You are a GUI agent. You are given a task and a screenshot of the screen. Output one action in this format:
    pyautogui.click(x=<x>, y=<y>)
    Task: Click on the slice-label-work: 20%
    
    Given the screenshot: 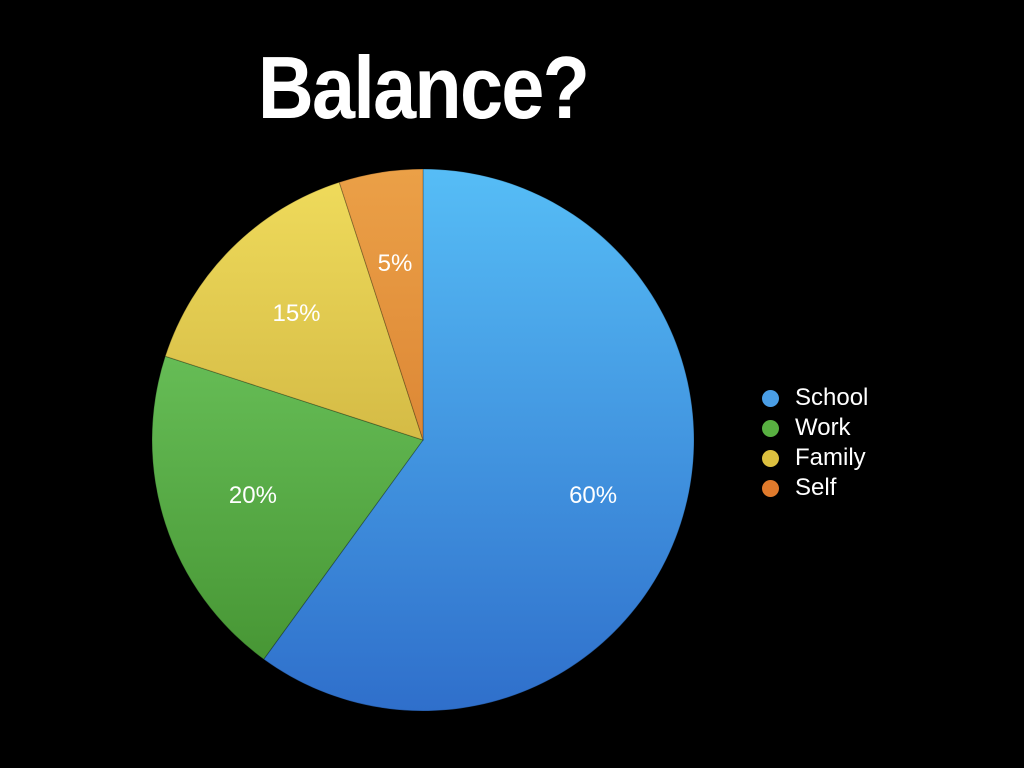 What is the action you would take?
    pyautogui.click(x=253, y=495)
    